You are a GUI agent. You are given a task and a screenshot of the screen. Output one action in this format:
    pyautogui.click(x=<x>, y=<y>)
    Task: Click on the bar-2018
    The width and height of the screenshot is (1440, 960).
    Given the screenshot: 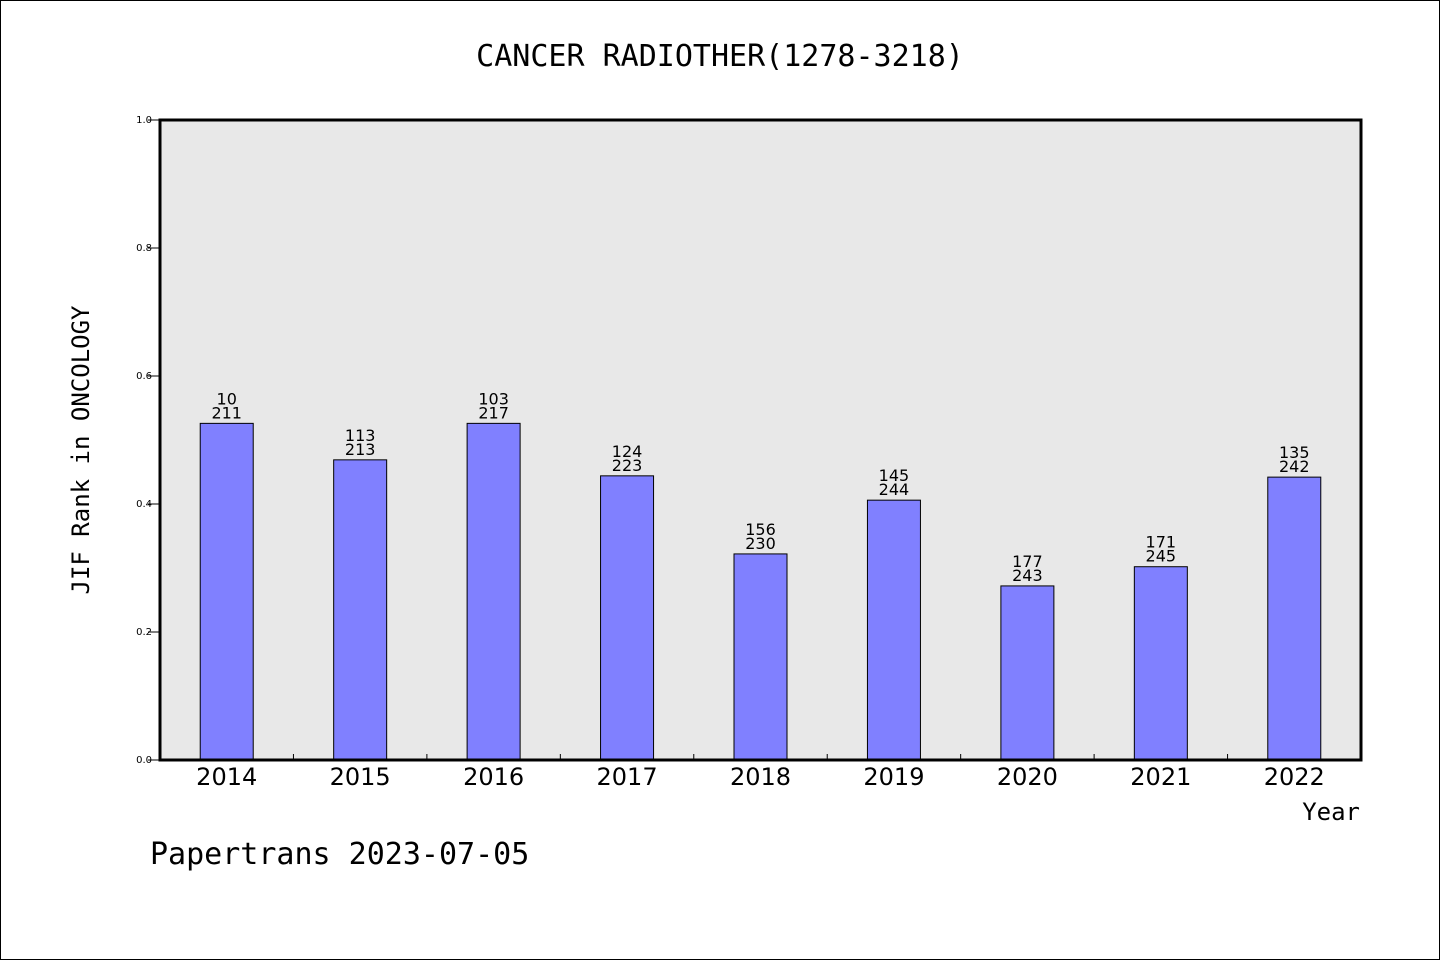 What is the action you would take?
    pyautogui.click(x=760, y=657)
    